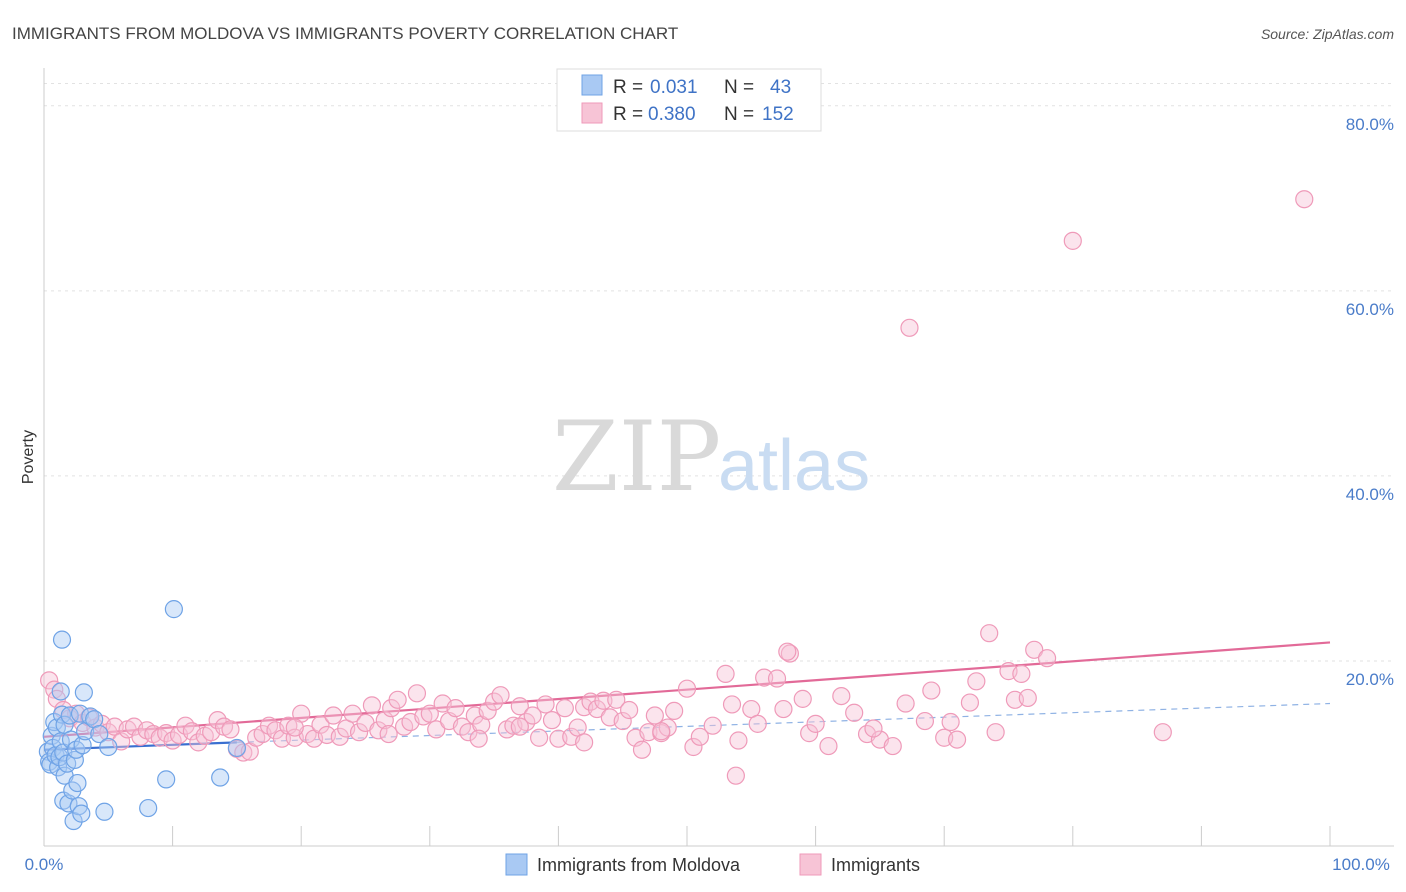  Describe the element at coordinates (44, 864) in the screenshot. I see `x-tick-label-min: 0.0%` at that location.